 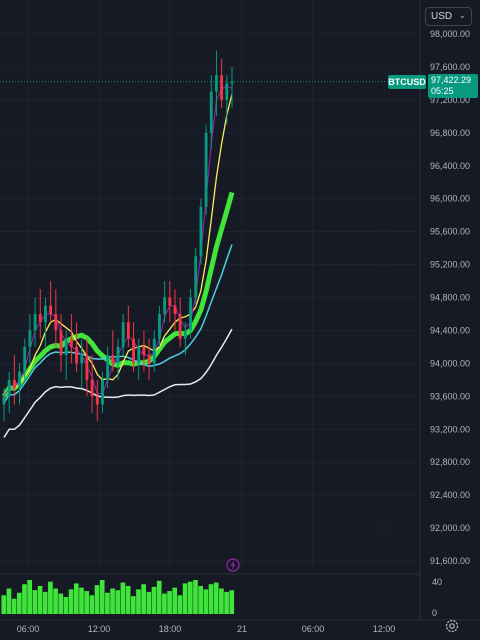 I want to click on time-tick-label: 06:00, so click(x=313, y=629).